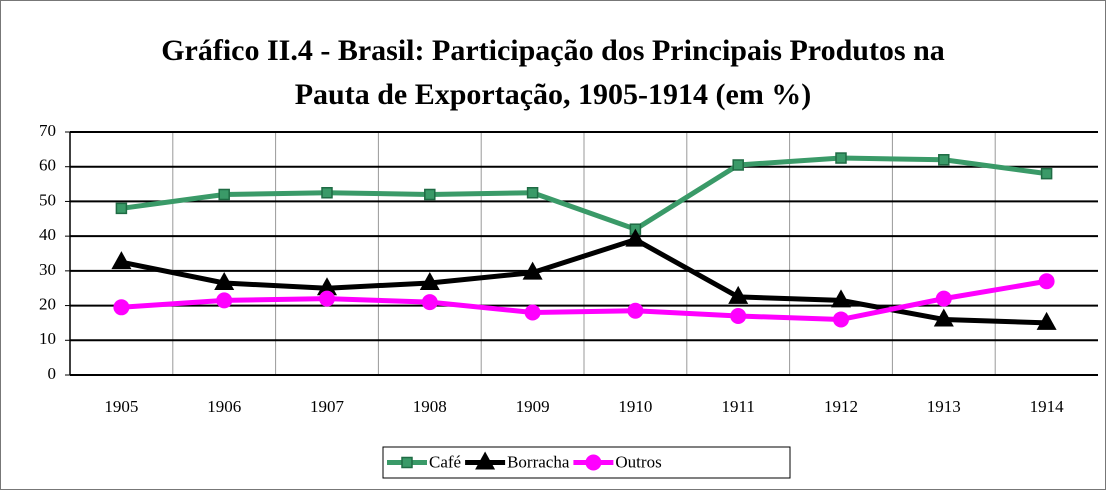 This screenshot has height=490, width=1106. What do you see at coordinates (327, 406) in the screenshot?
I see `x-tick-label: 1907` at bounding box center [327, 406].